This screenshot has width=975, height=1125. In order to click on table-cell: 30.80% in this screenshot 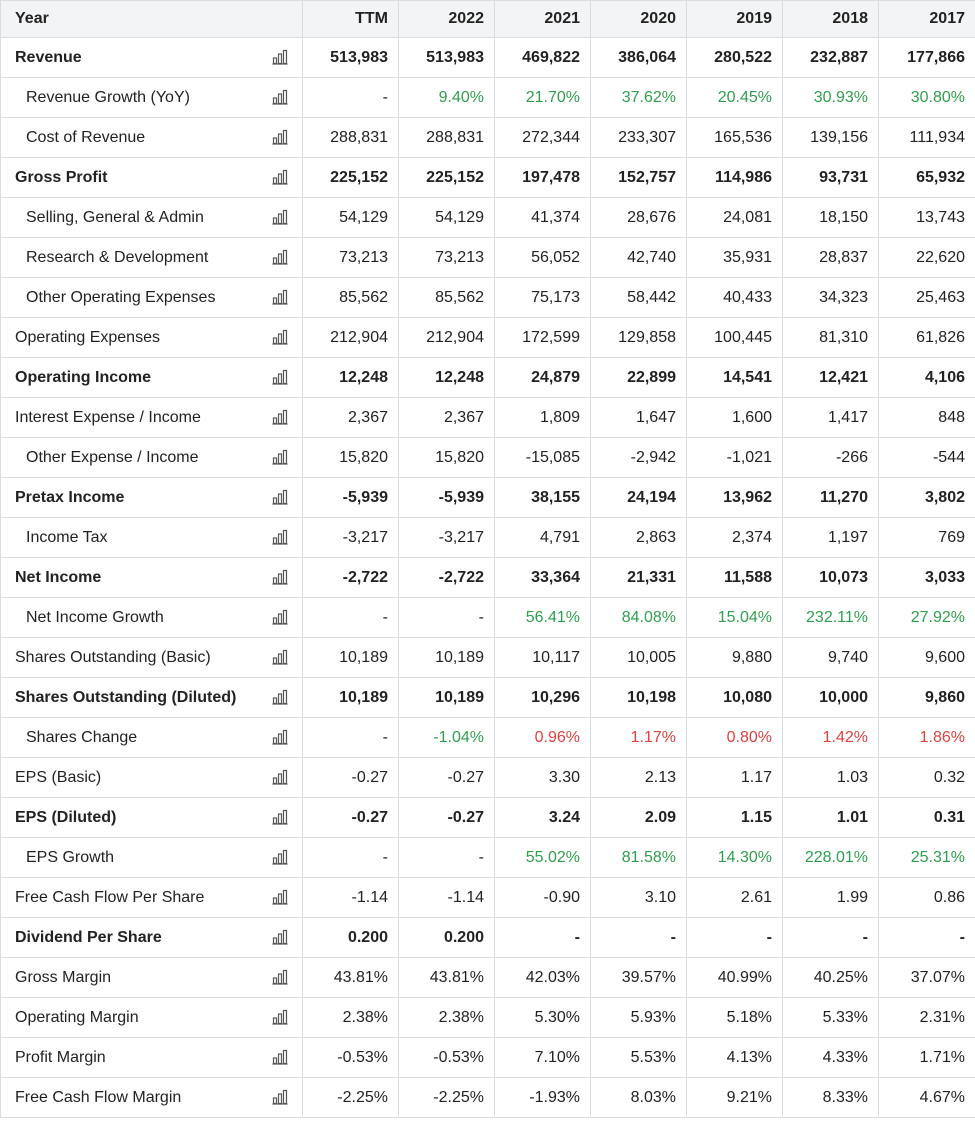, I will do `click(926, 97)`.